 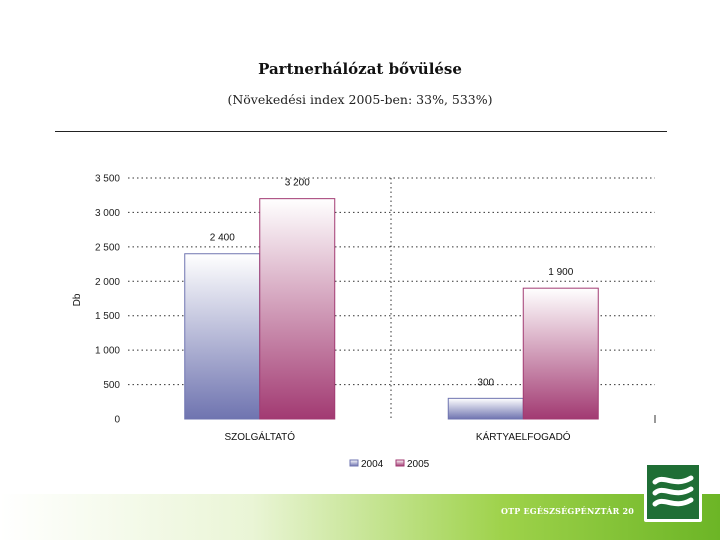 I want to click on data-label: 2 400, so click(x=222, y=238).